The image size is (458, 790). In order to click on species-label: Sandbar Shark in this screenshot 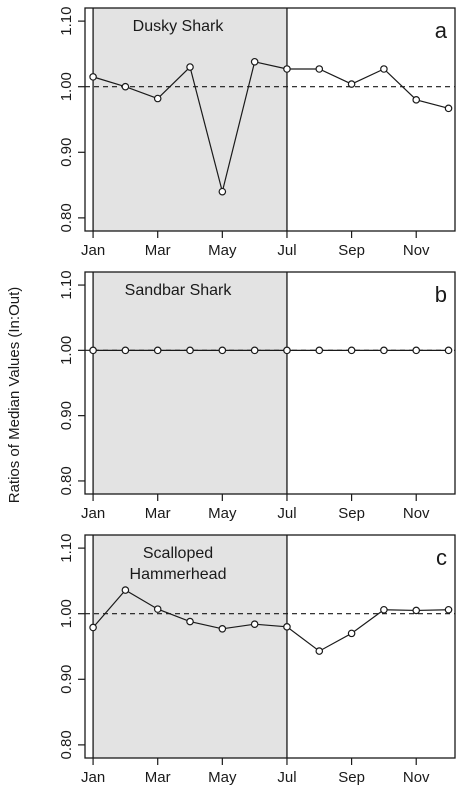, I will do `click(179, 290)`.